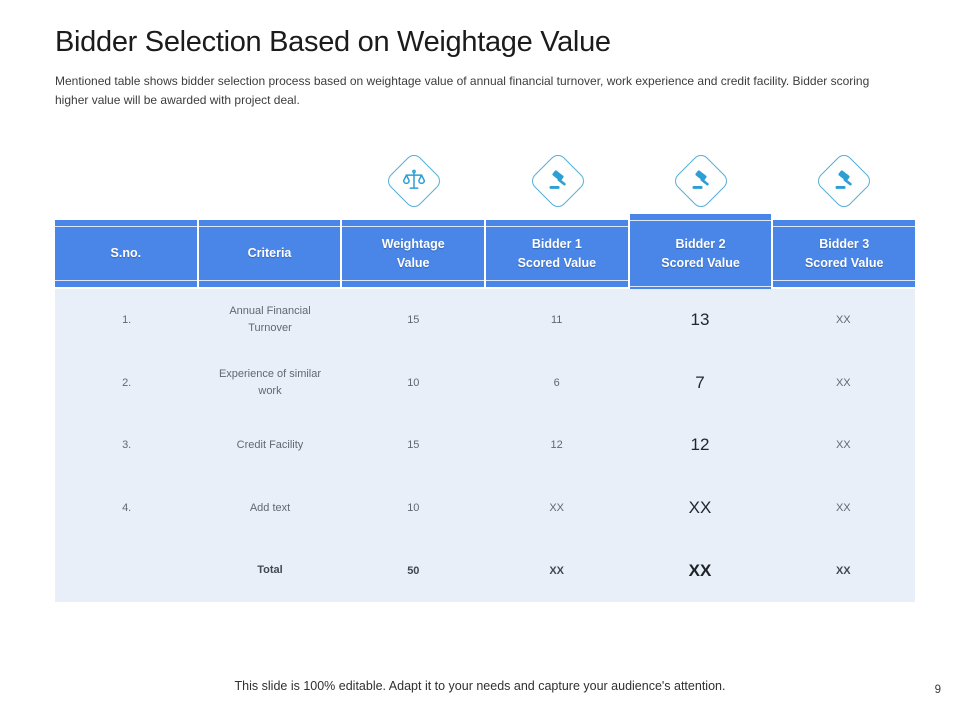 The height and width of the screenshot is (720, 960). I want to click on header-bidder-3: Bidder 3 Scored Value, so click(844, 253).